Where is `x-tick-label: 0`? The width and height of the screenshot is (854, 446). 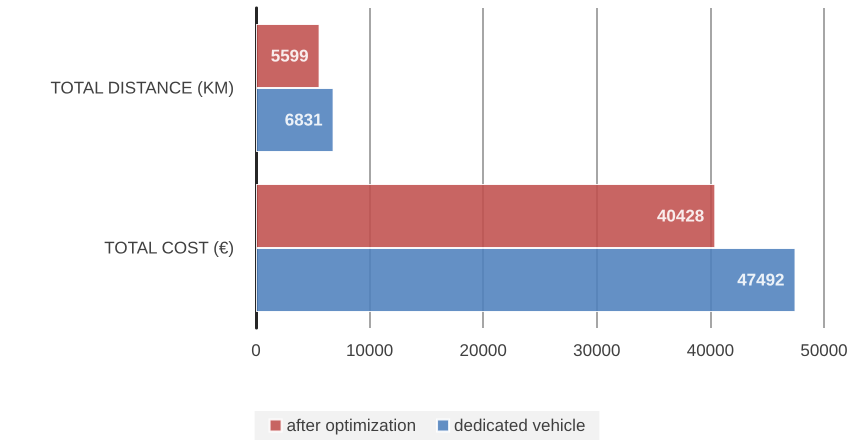 x-tick-label: 0 is located at coordinates (256, 350).